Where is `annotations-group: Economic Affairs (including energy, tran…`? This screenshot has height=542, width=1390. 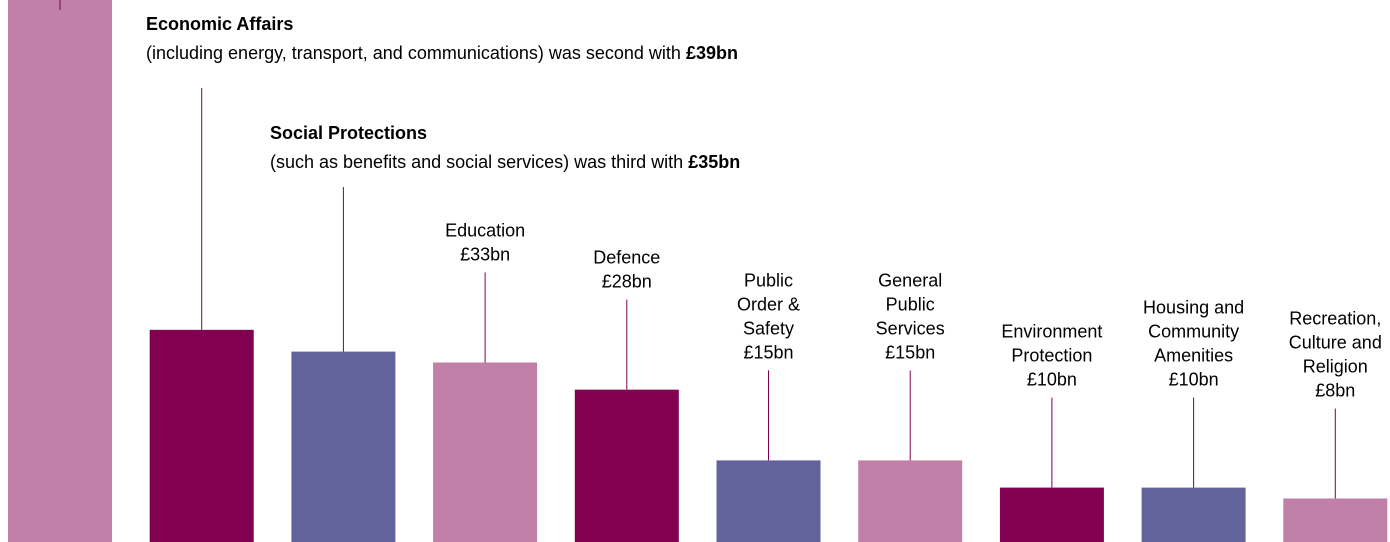
annotations-group: Economic Affairs (including energy, tran… is located at coordinates (443, 93).